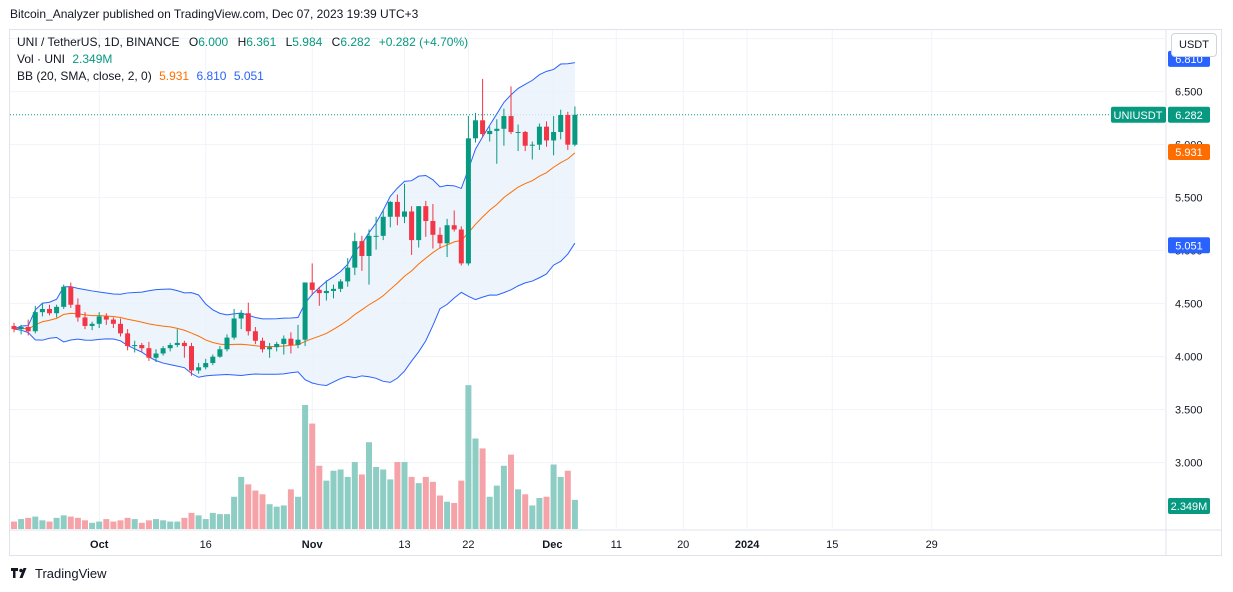  I want to click on legend-bb-basis: 5.931, so click(174, 76).